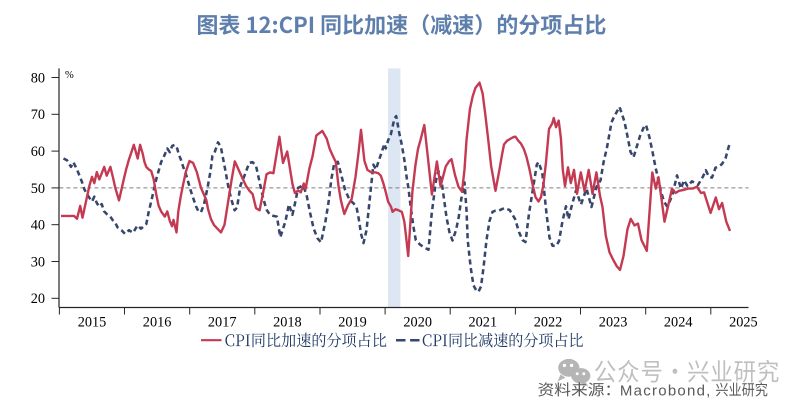  I want to click on svg-text: 2015, so click(92, 322).